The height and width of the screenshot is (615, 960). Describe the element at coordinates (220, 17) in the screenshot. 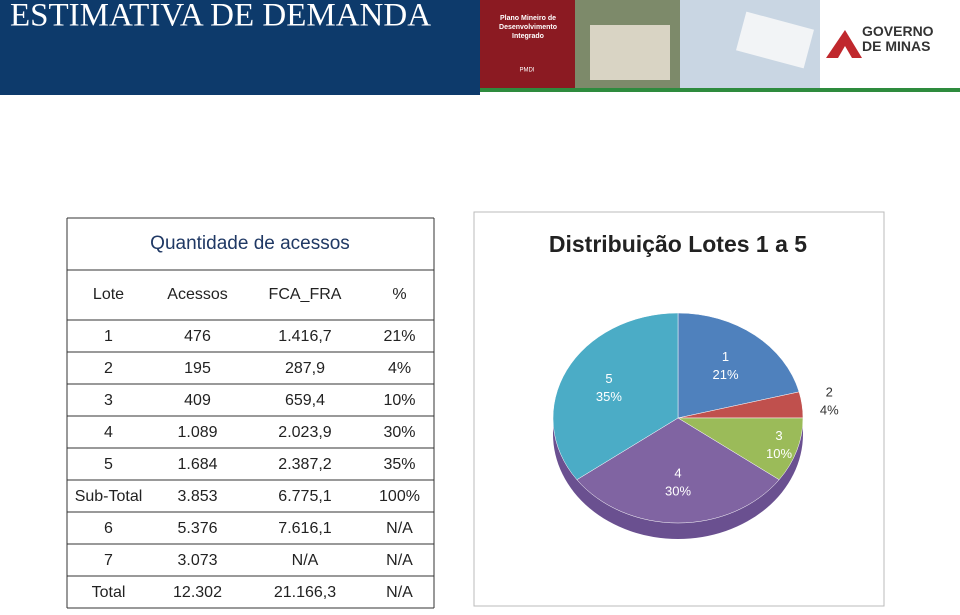

I see `slide-title: ESTIMATIVA DE DEMANDA` at that location.